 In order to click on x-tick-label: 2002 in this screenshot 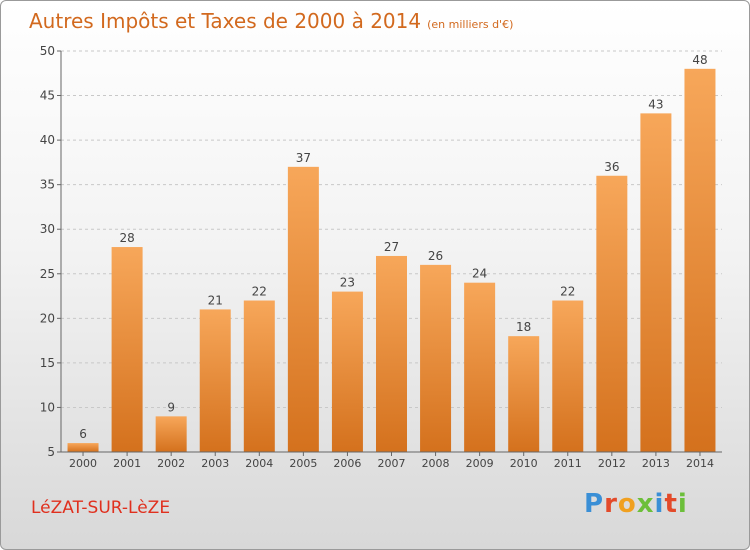, I will do `click(171, 463)`.